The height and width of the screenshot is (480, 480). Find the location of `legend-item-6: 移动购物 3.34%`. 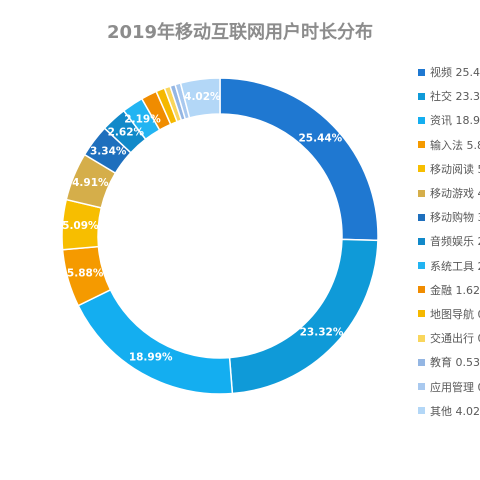

legend-item-6: 移动购物 3.34% is located at coordinates (449, 217).